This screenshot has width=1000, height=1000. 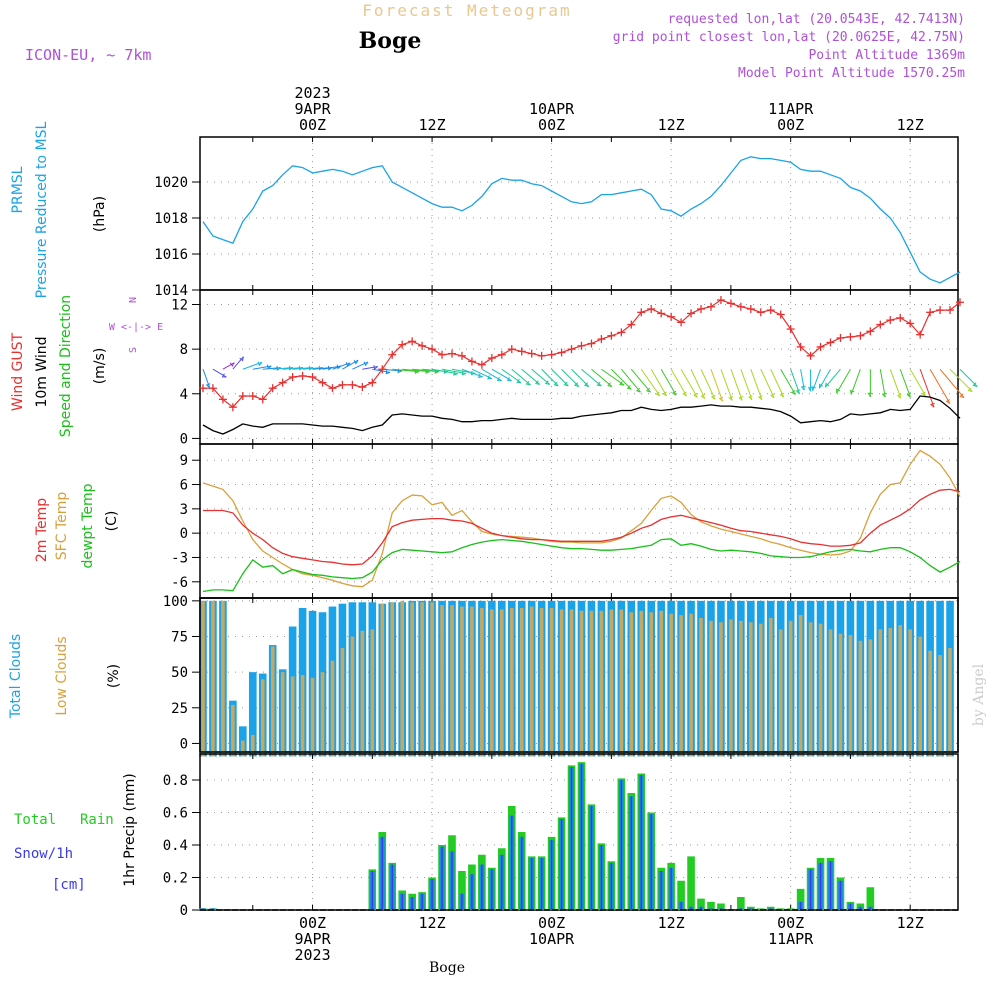 What do you see at coordinates (537, 836) in the screenshot?
I see `precip-bars` at bounding box center [537, 836].